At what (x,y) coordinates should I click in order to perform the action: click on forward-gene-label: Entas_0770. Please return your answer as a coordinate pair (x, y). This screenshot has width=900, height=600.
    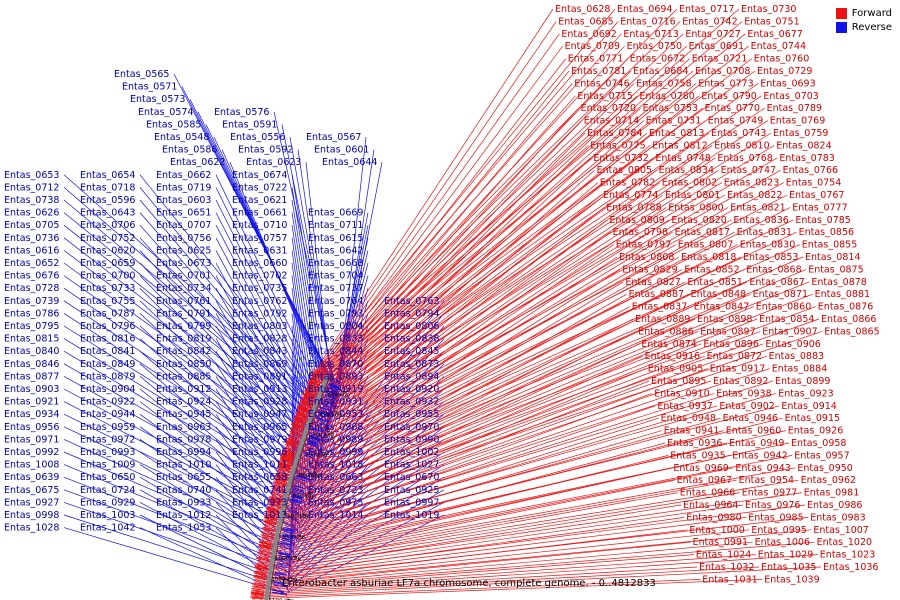
    Looking at the image, I should click on (732, 108).